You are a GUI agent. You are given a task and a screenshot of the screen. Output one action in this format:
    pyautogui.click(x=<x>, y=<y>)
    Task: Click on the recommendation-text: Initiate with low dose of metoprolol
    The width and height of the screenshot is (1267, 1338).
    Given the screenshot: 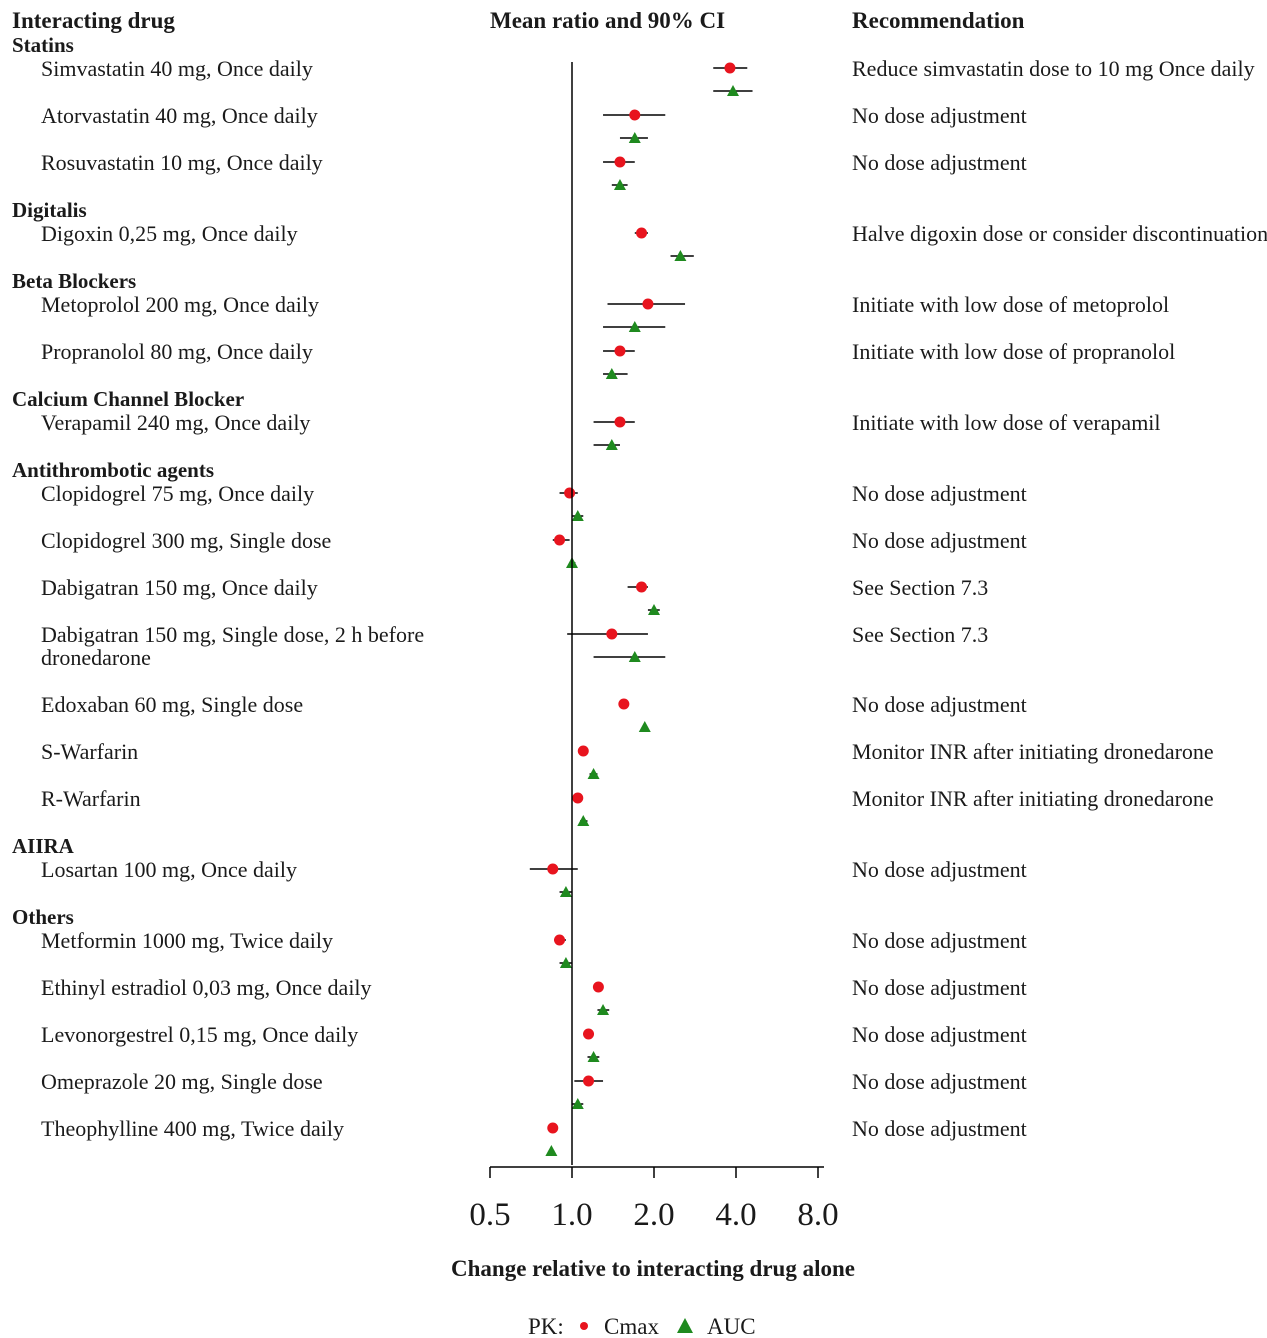 What is the action you would take?
    pyautogui.click(x=1010, y=304)
    